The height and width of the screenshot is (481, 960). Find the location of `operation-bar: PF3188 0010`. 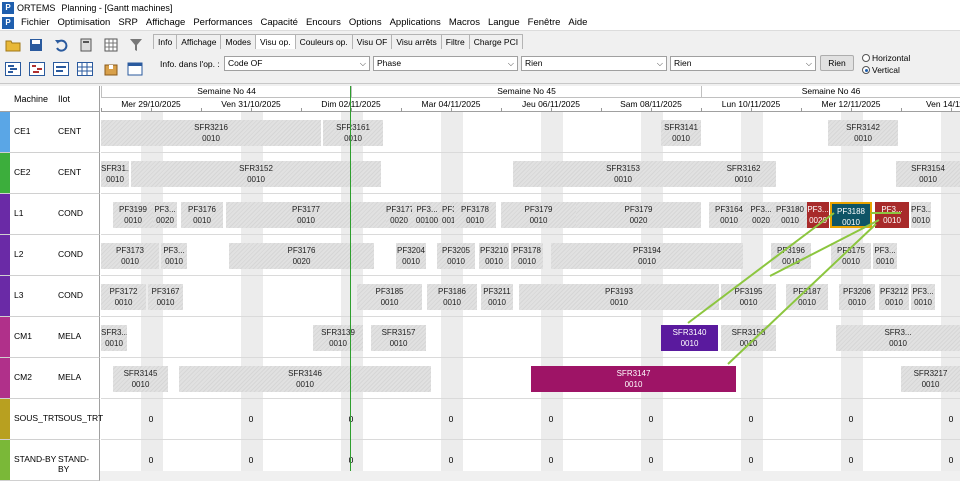

operation-bar: PF3188 0010 is located at coordinates (851, 215).